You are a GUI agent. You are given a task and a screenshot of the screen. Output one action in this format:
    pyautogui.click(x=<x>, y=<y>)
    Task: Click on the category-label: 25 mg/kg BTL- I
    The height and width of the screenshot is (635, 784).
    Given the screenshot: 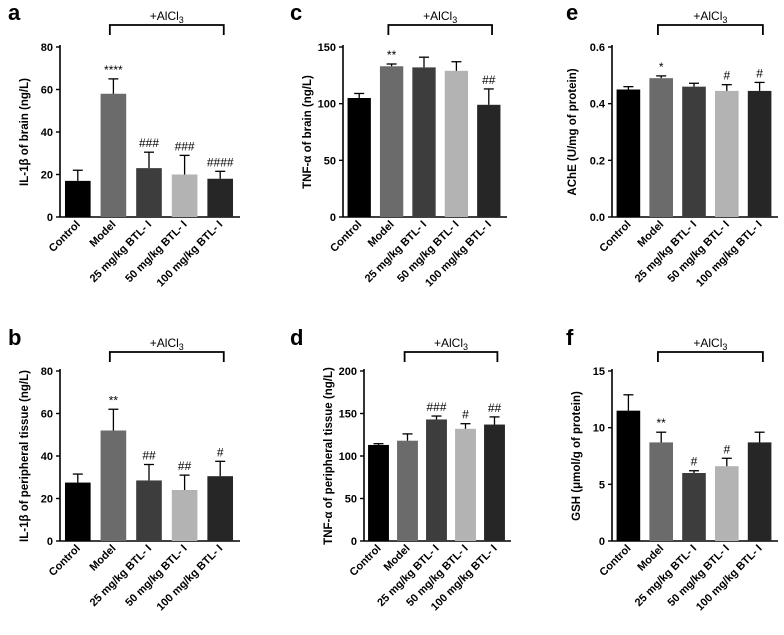 What is the action you would take?
    pyautogui.click(x=121, y=252)
    